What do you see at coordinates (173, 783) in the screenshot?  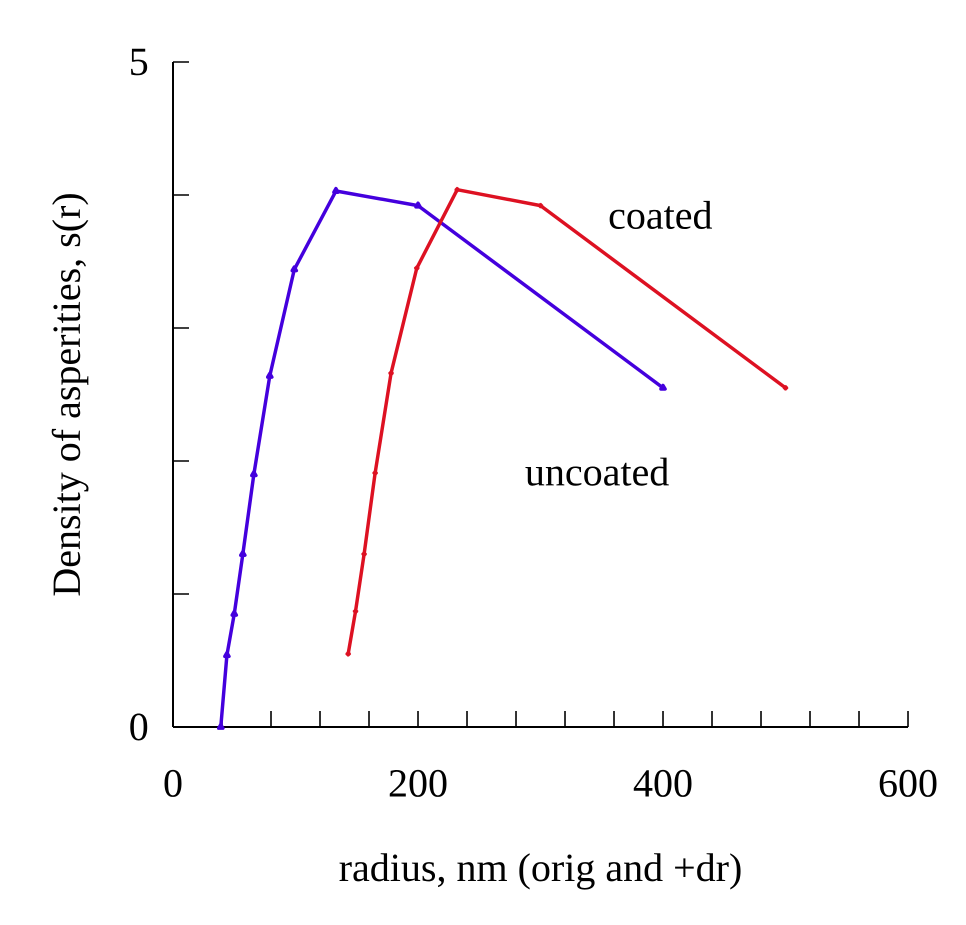 I see `x-tick-label: 0` at bounding box center [173, 783].